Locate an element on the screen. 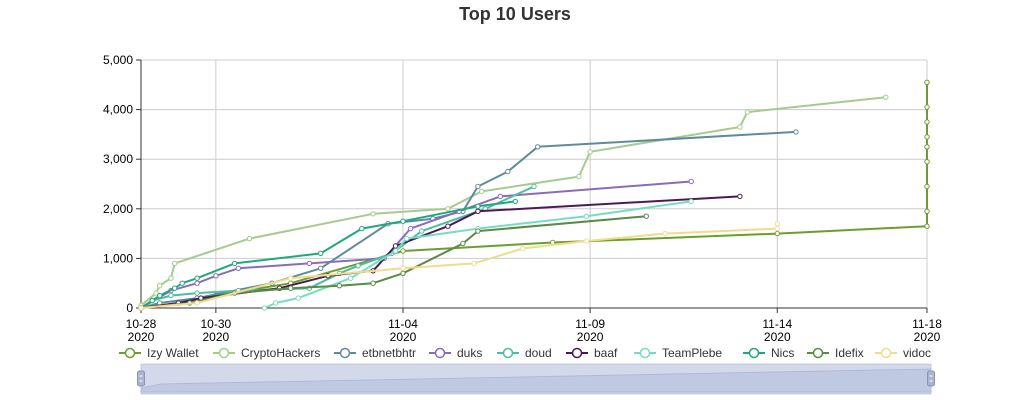  legend-item: doud is located at coordinates (524, 353).